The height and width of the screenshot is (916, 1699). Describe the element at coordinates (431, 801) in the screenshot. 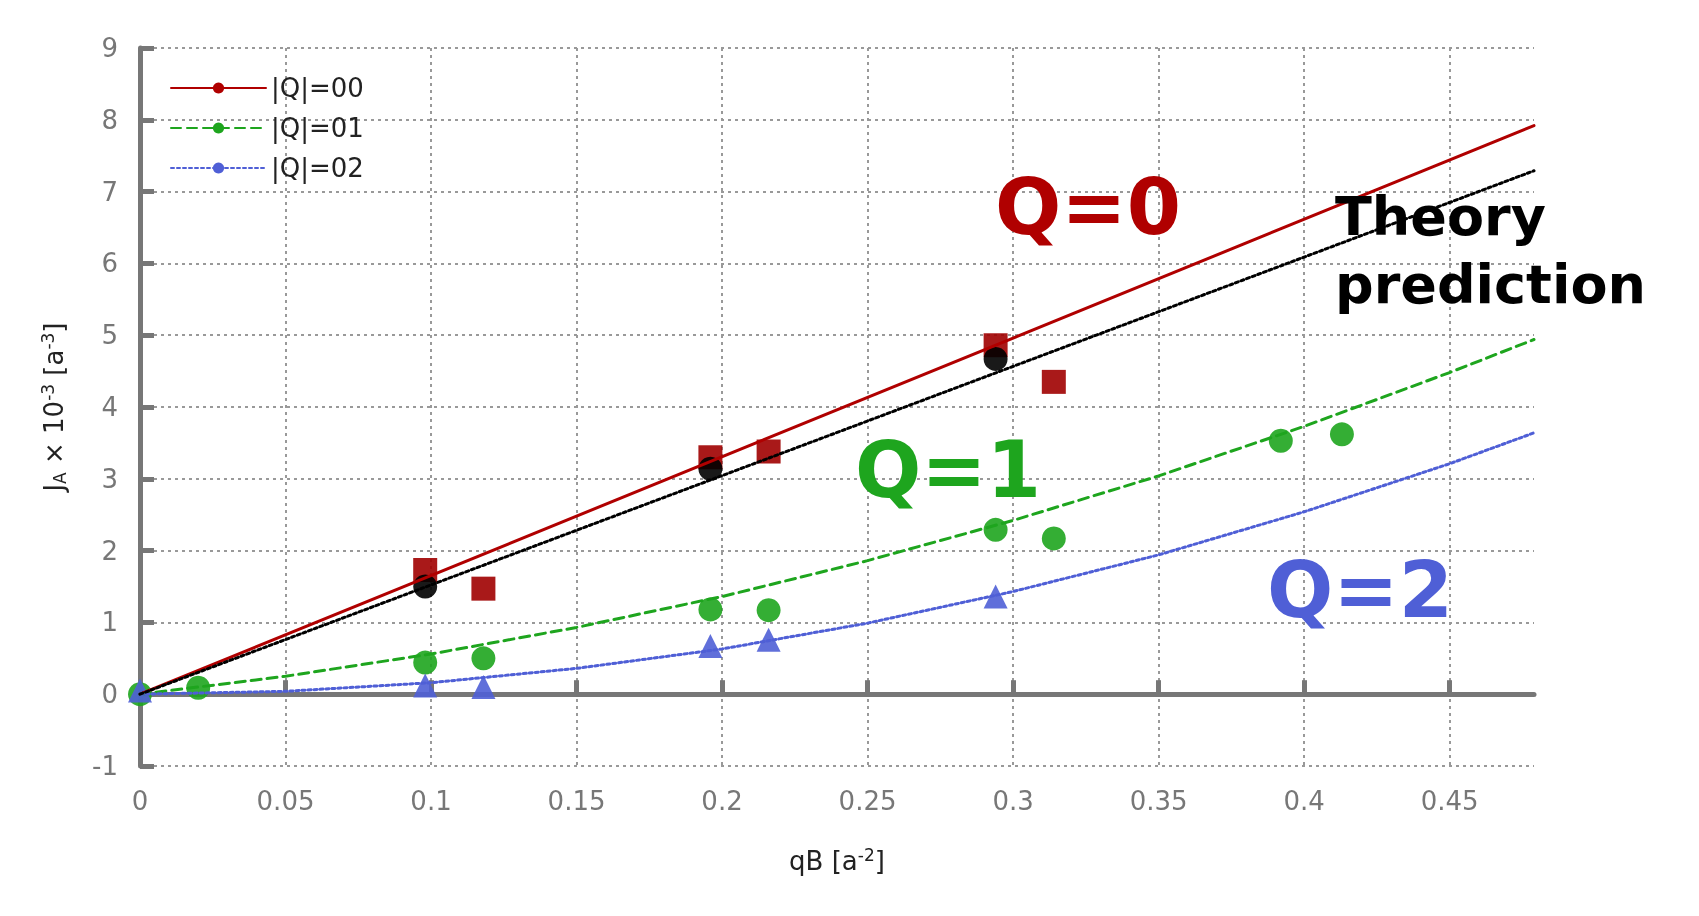

I see `x-tick-label: 0.1` at that location.